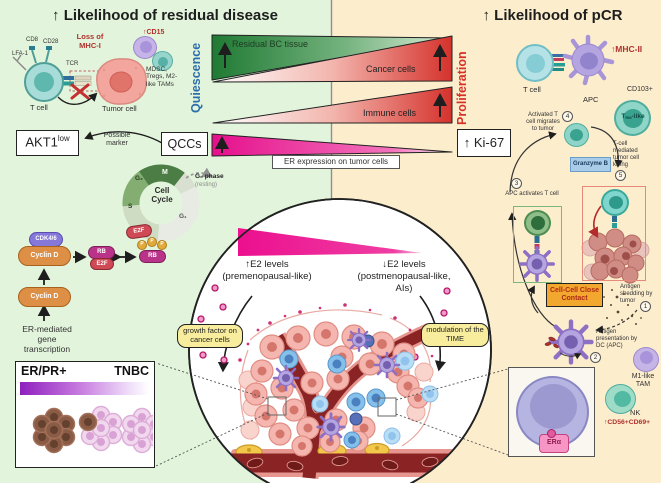 The image size is (661, 483). I want to click on cancer-cells-label: Cancer cells, so click(391, 69).